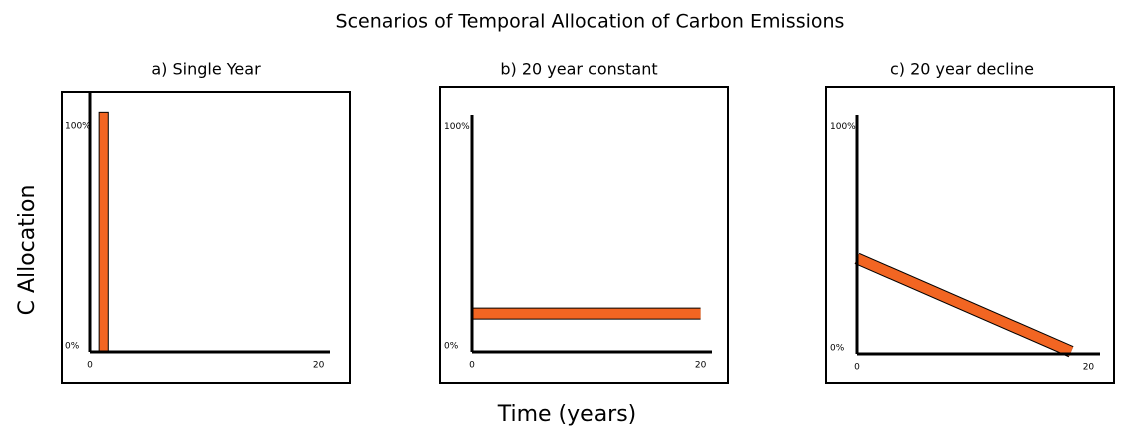 This screenshot has height=435, width=1121. What do you see at coordinates (962, 69) in the screenshot?
I see `panel-title: c) 20 year decline` at bounding box center [962, 69].